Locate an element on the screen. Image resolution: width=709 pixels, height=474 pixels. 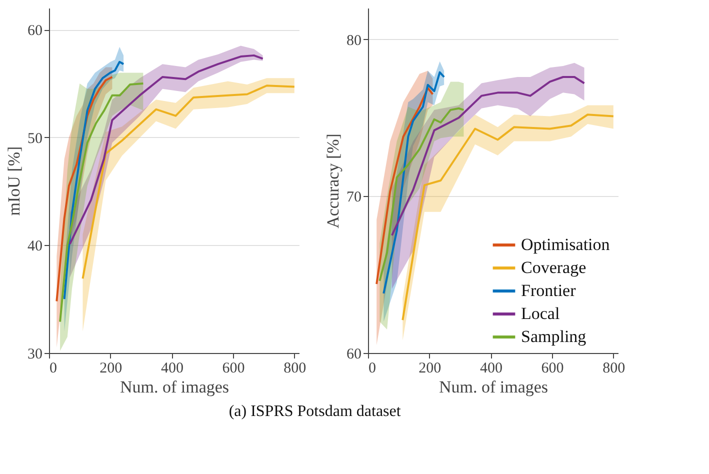
legend-label: Local is located at coordinates (540, 313).